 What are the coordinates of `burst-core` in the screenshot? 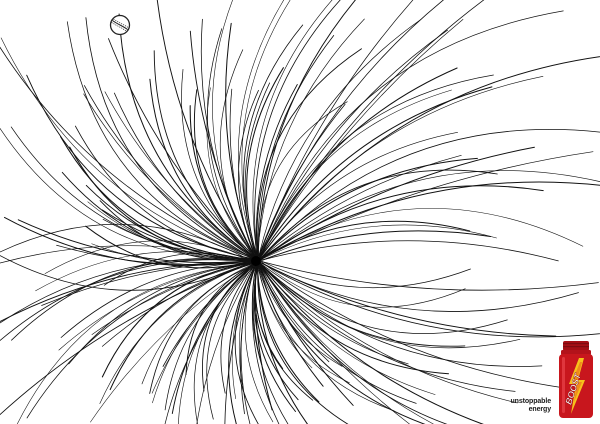 It's located at (256, 261).